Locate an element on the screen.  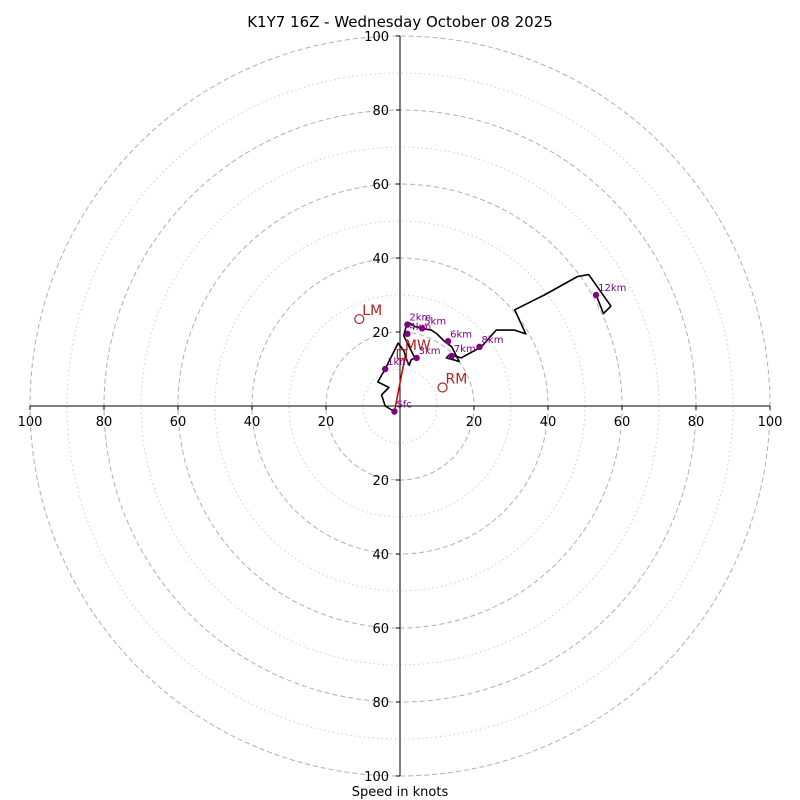
height-marker-4km-point is located at coordinates (407, 334).